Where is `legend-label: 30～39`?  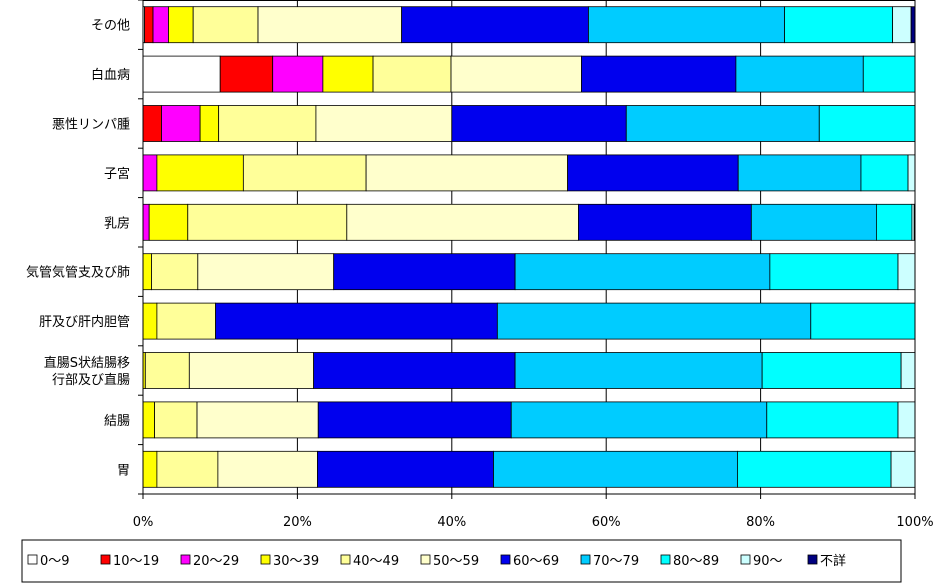 legend-label: 30～39 is located at coordinates (296, 561).